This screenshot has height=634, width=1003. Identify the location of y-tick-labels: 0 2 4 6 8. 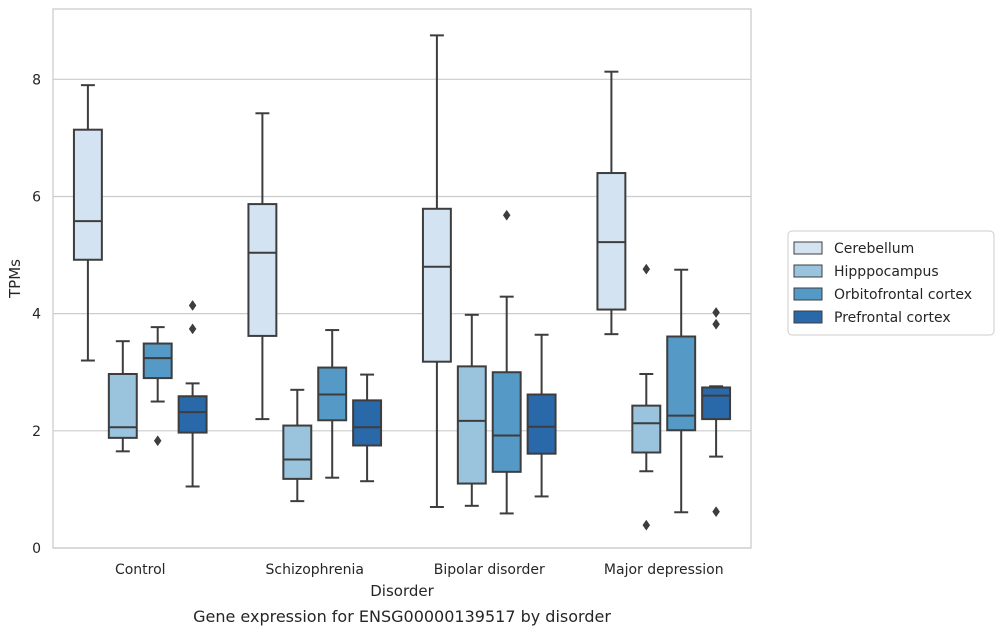
(36, 314).